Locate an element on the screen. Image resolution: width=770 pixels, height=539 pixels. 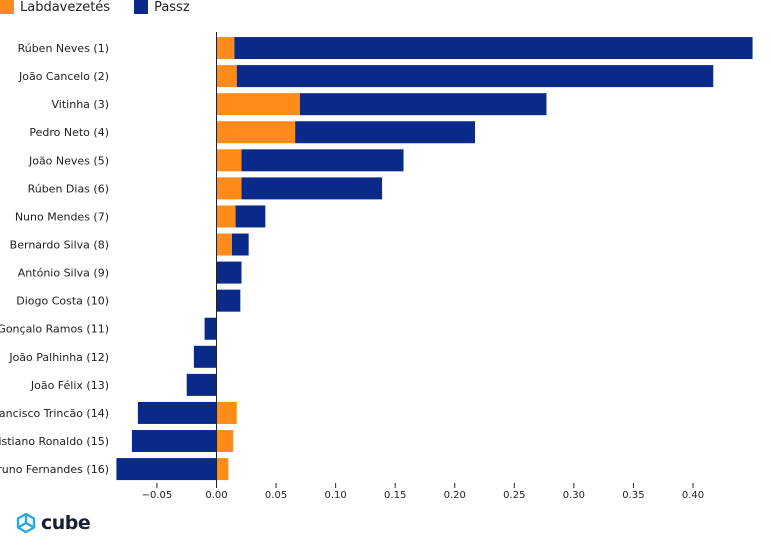
y-tick-label-goncalo-ramos-11: Gonçalo Ramos (11) is located at coordinates (54, 329).